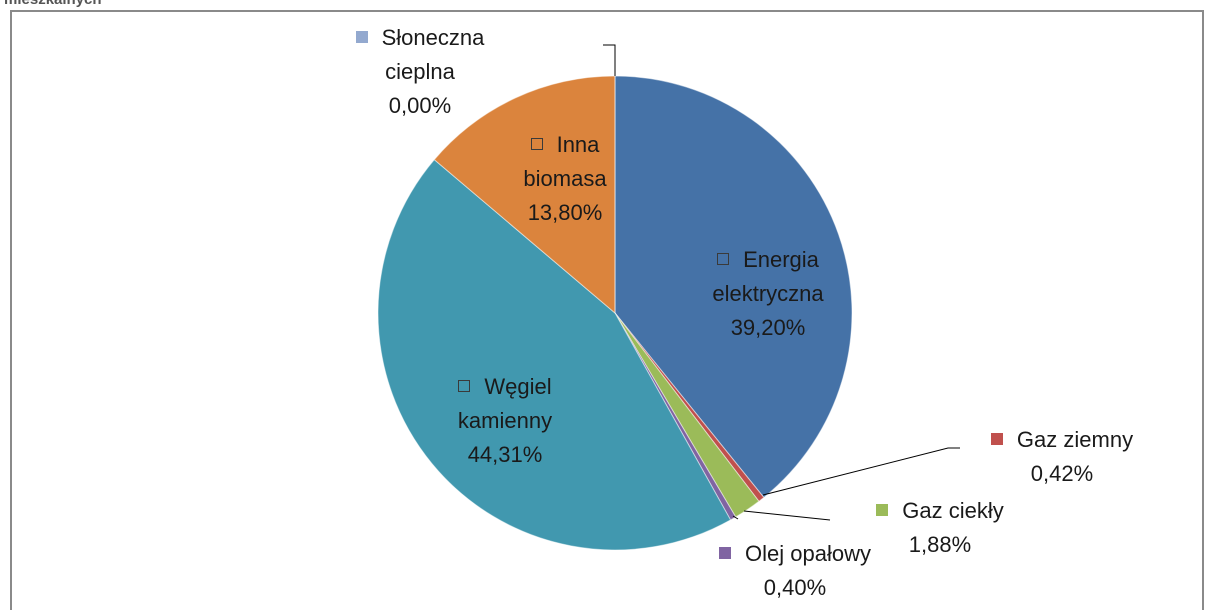  I want to click on data-label: Słoneczna cieplna 0,00%, so click(420, 72).